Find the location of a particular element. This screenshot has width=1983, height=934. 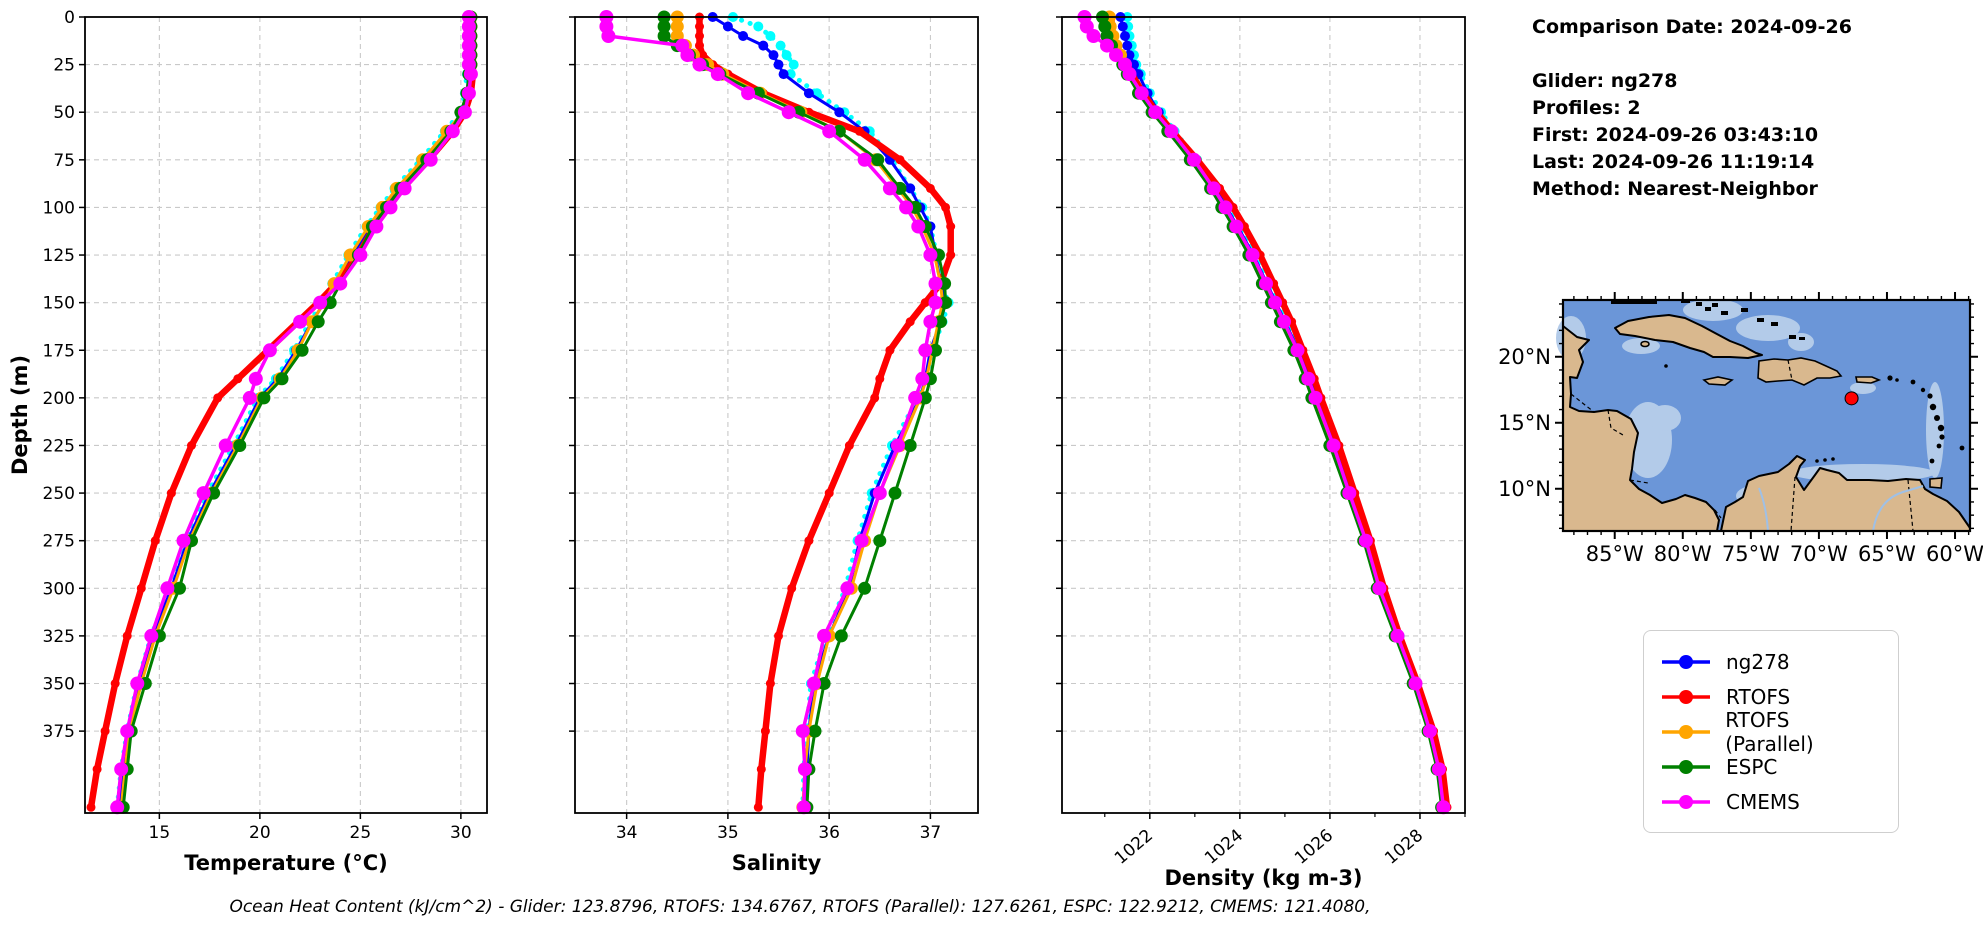

map-lat-label: 20°N is located at coordinates (1524, 357).